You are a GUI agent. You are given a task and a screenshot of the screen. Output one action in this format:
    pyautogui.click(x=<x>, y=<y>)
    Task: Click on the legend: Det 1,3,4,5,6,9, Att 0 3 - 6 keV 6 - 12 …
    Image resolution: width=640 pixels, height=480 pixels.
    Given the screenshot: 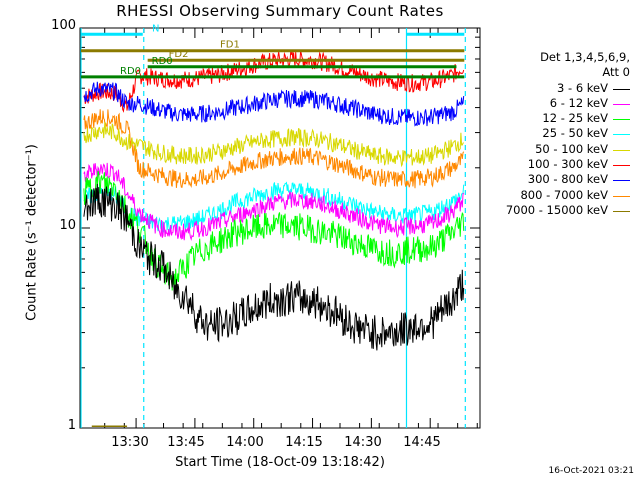 What is the action you would take?
    pyautogui.click(x=560, y=134)
    